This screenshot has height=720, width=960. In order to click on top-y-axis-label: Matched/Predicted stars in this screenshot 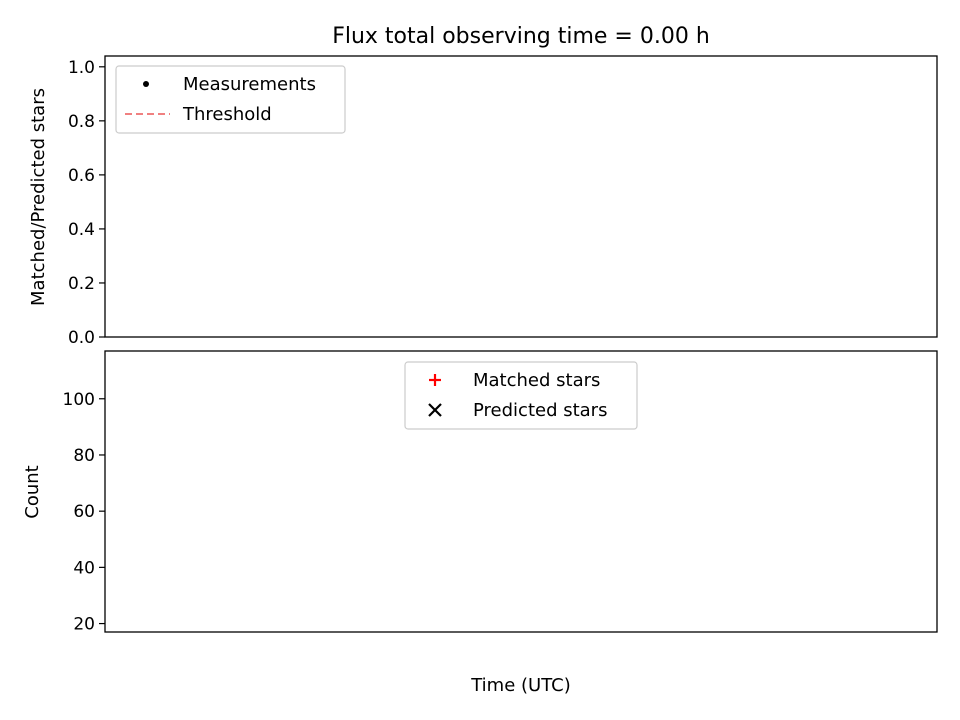, I will do `click(38, 197)`.